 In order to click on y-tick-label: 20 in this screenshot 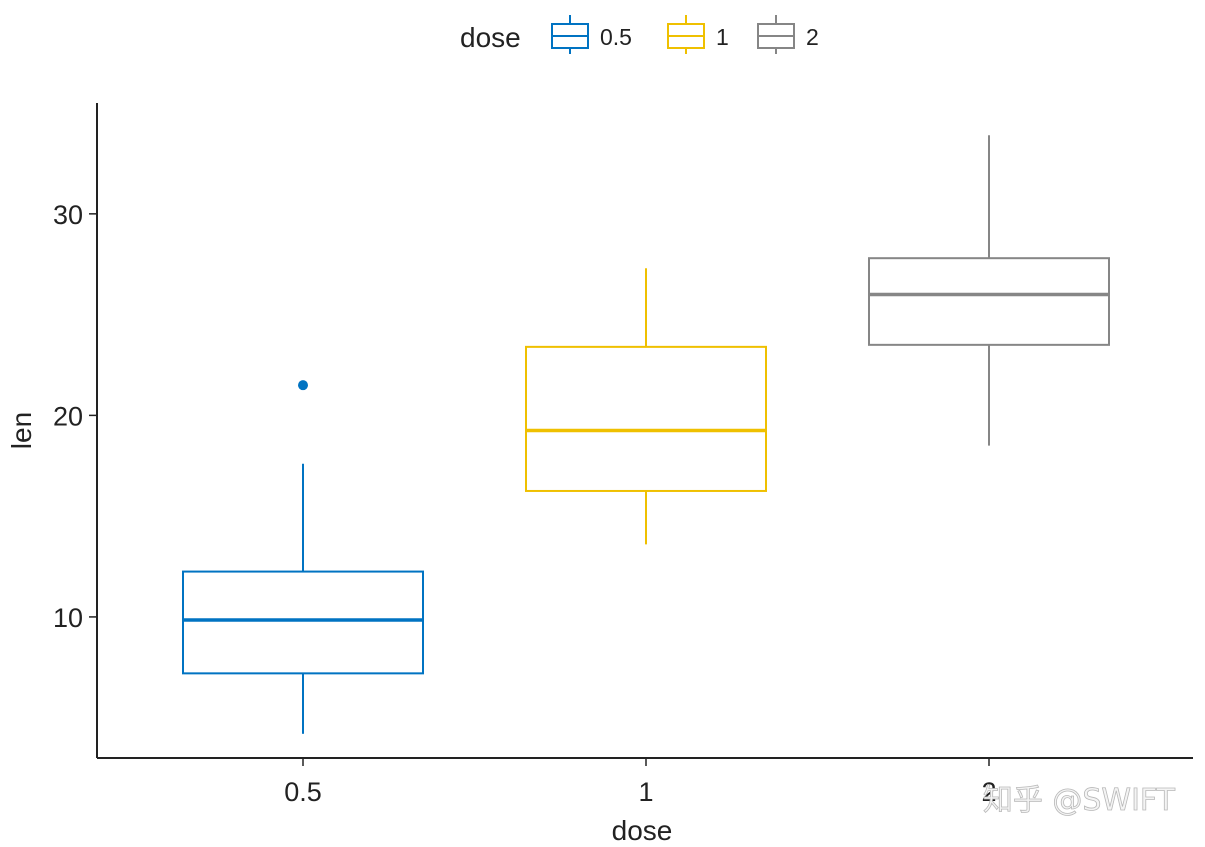, I will do `click(68, 416)`.